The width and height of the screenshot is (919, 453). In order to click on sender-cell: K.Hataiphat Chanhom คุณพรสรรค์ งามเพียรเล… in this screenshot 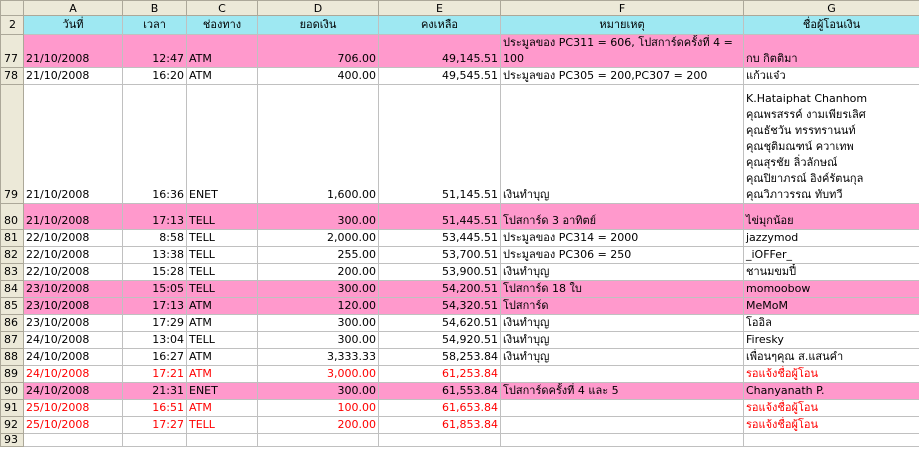, I will do `click(831, 144)`.